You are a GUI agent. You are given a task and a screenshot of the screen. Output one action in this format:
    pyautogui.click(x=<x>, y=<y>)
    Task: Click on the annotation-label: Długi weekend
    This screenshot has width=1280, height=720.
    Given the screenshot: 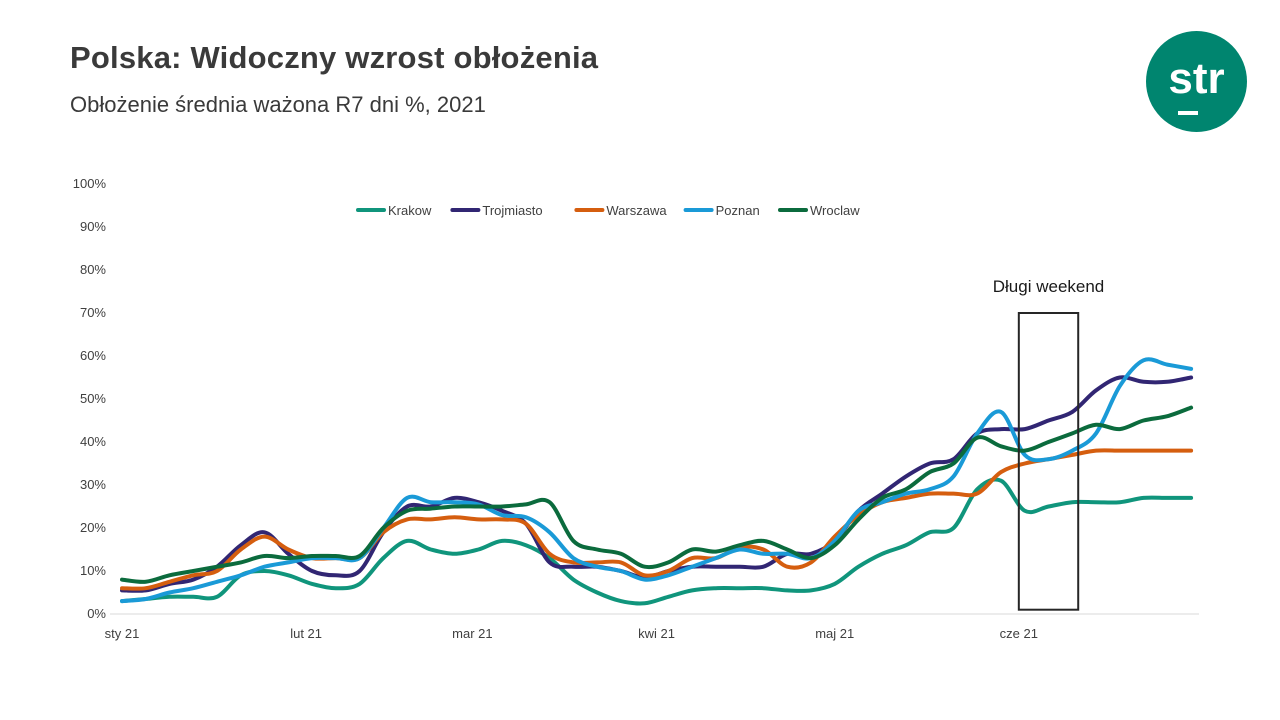 What is the action you would take?
    pyautogui.click(x=1049, y=286)
    